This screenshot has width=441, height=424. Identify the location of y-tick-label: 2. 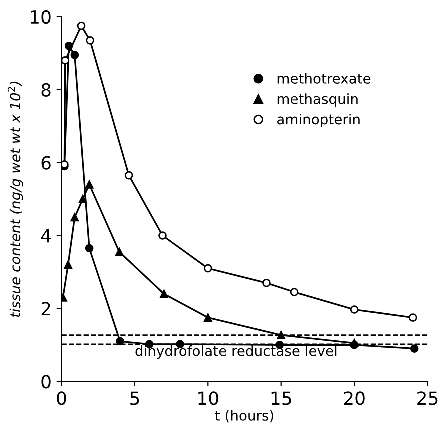
(46, 309).